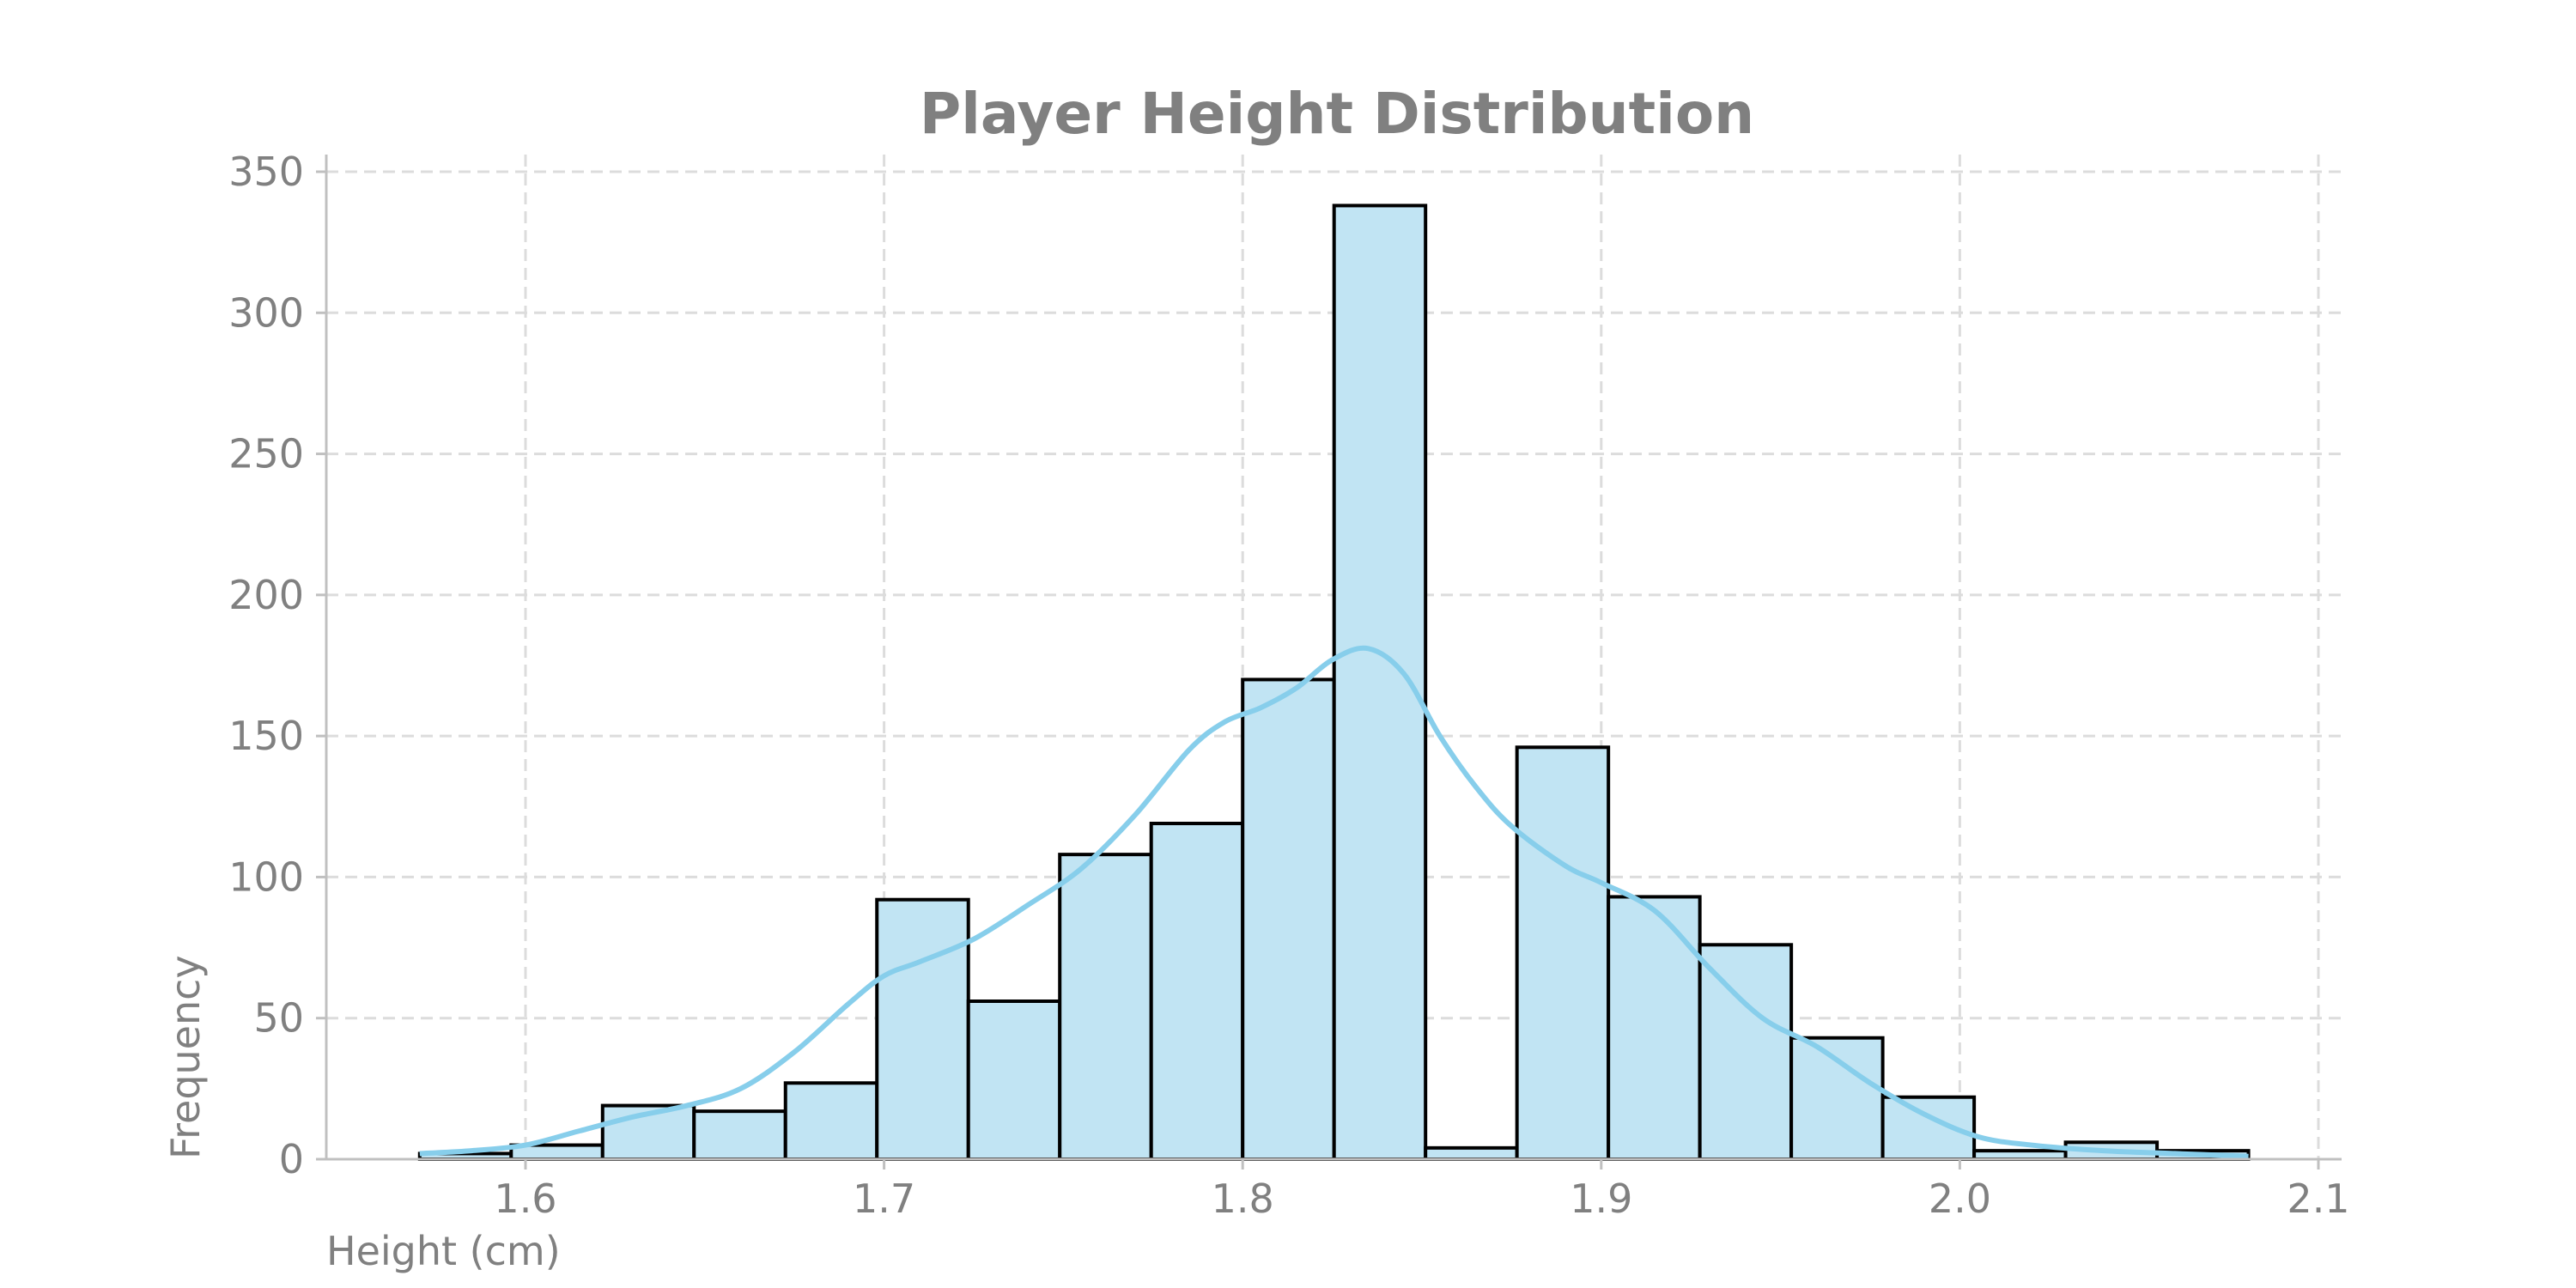  I want to click on y-tick-label: 350, so click(266, 172).